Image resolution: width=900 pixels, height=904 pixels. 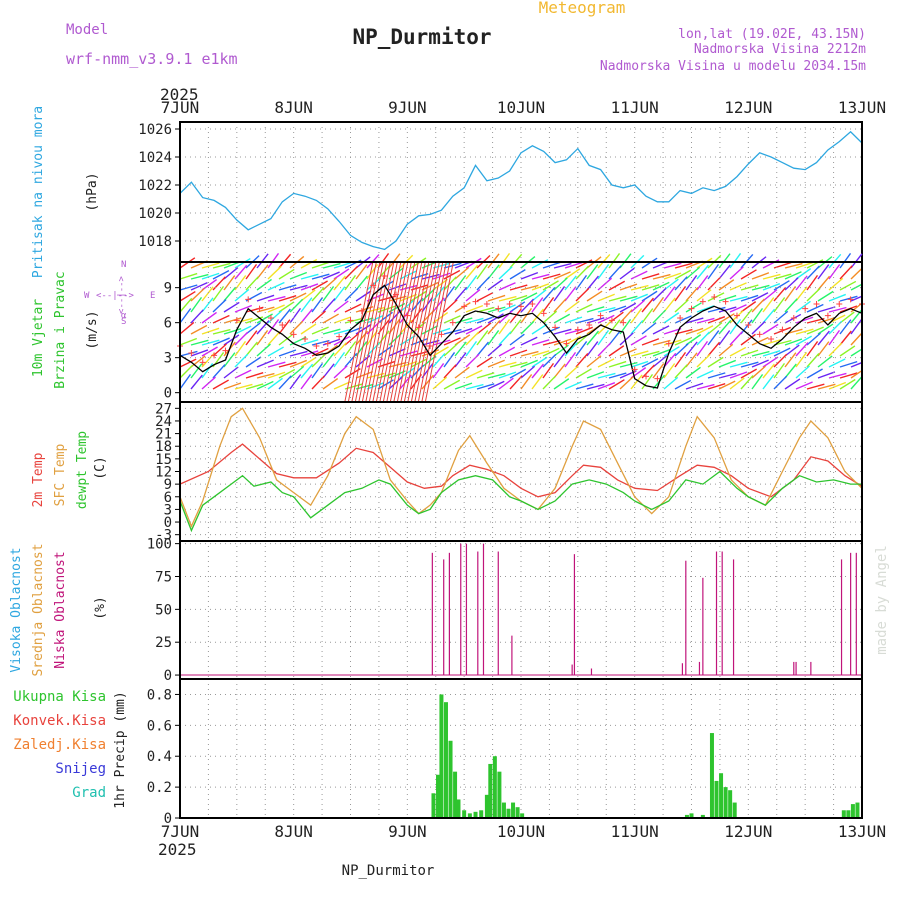 What do you see at coordinates (159, 788) in the screenshot?
I see `y-tick-label: 0.2` at bounding box center [159, 788].